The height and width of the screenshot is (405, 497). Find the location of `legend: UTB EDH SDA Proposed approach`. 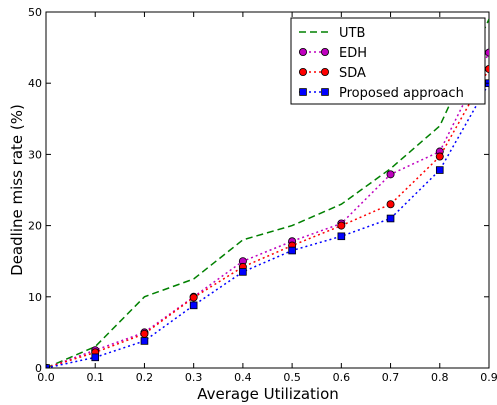

legend: UTB EDH SDA Proposed approach is located at coordinates (388, 61).